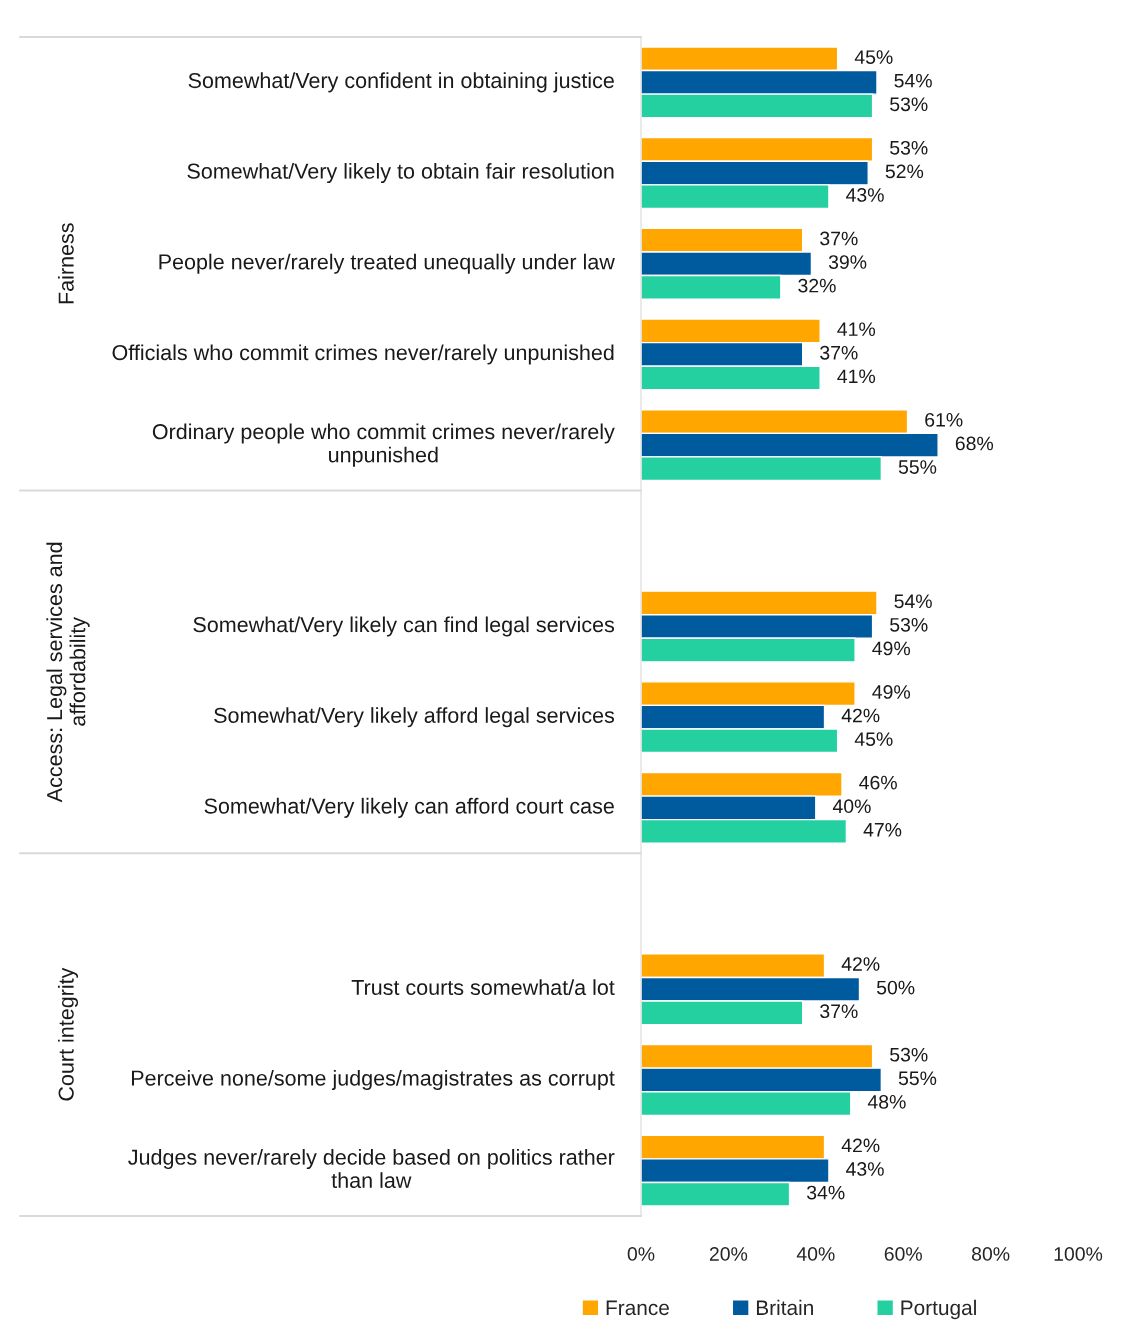 The image size is (1130, 1338). Describe the element at coordinates (878, 782) in the screenshot. I see `data-label: 46%` at that location.